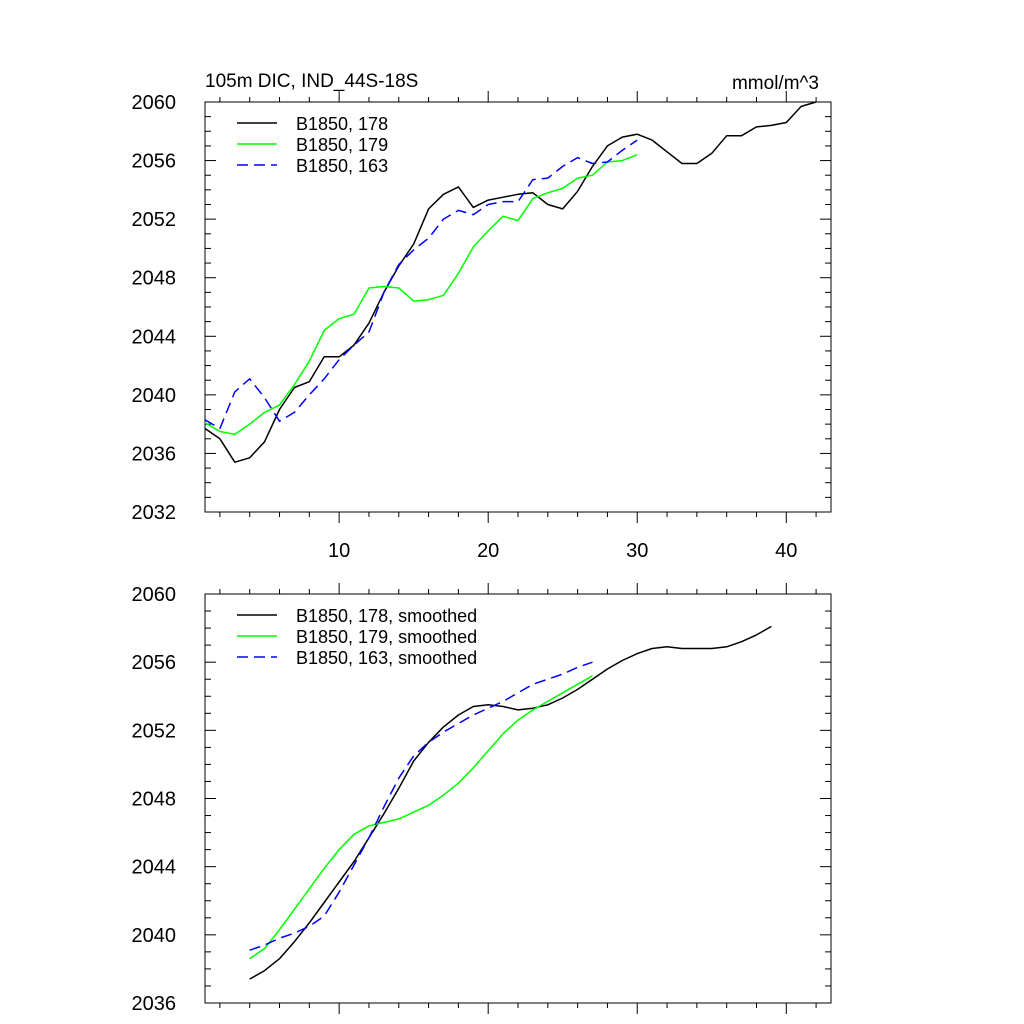 This screenshot has height=1024, width=1024. I want to click on bottom-ytick-label: 2056, so click(154, 663).